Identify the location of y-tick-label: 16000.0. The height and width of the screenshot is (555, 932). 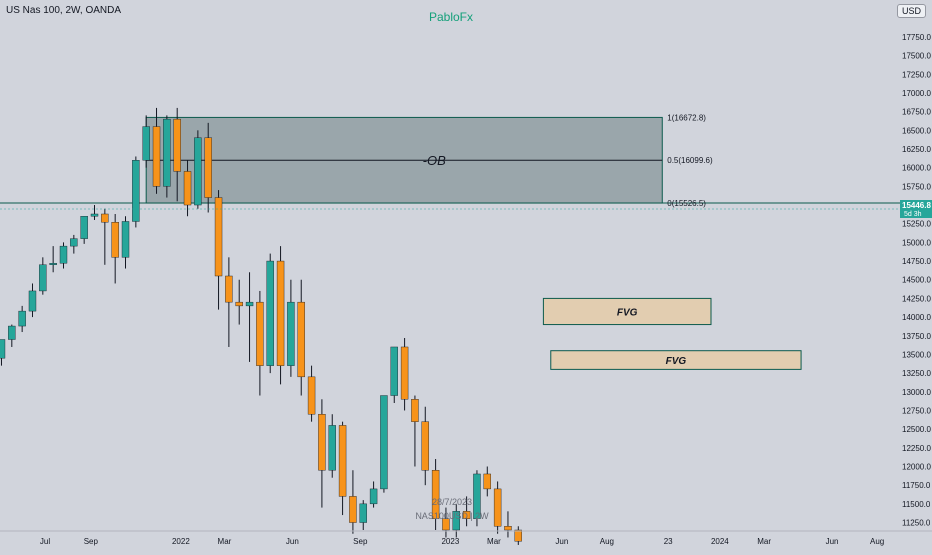
(916, 168).